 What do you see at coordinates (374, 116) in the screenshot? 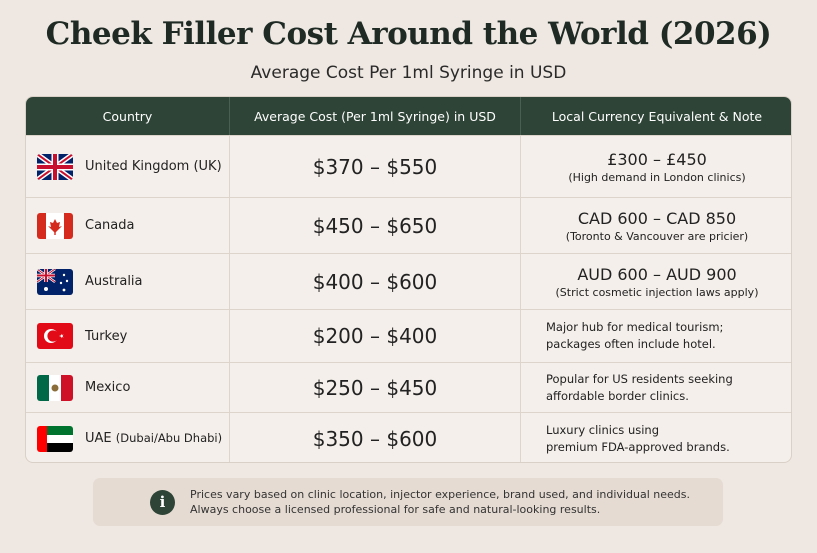
I see `header-cell: Average Cost (Per 1ml Syringe) in USD` at bounding box center [374, 116].